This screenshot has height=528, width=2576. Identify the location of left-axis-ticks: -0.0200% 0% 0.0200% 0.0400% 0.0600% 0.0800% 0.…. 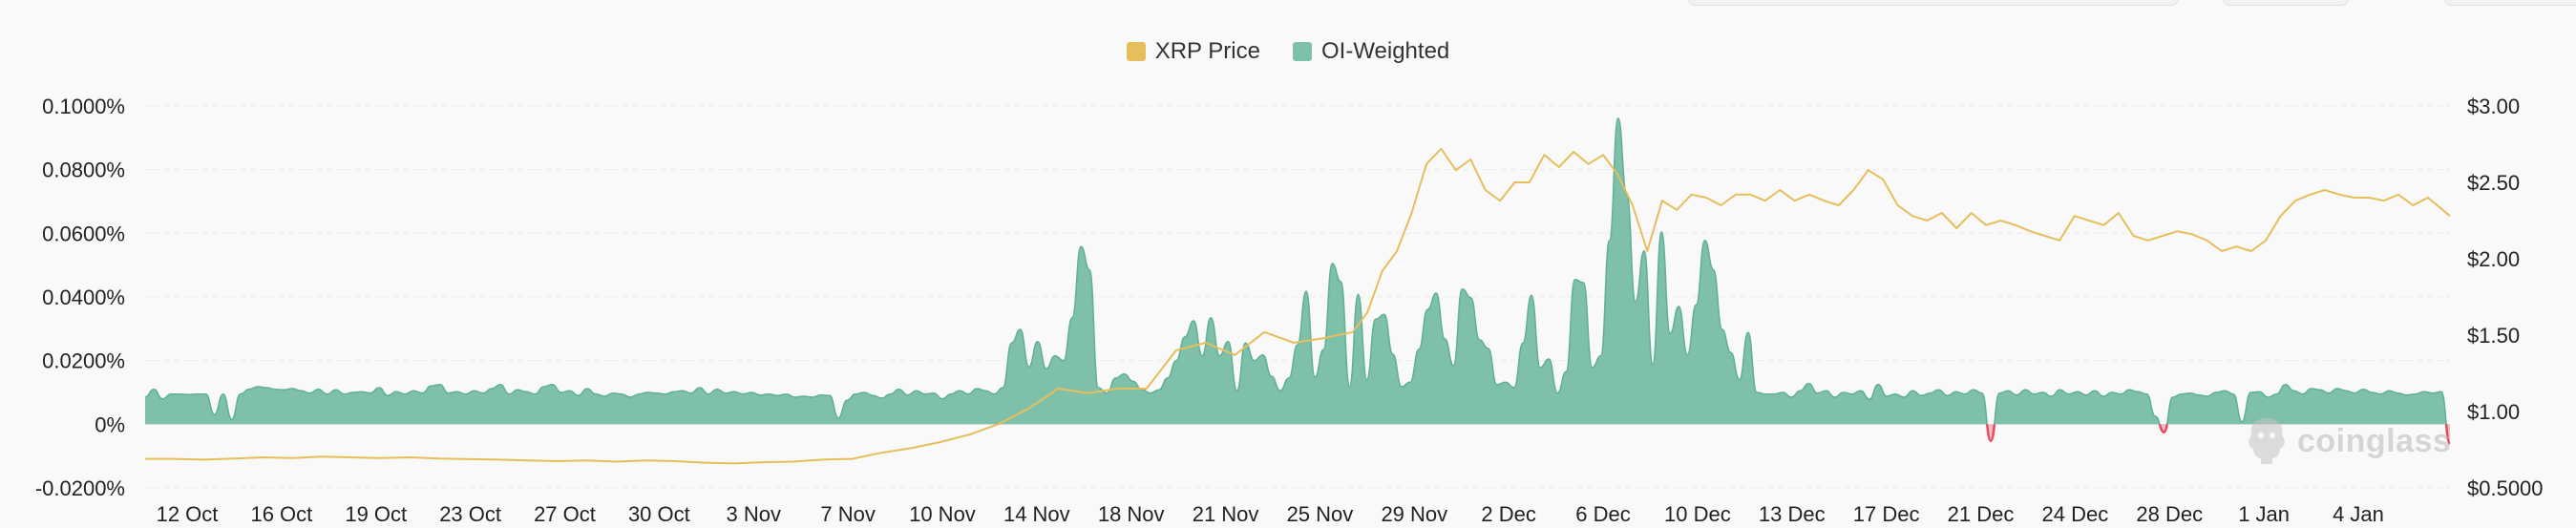
(80, 297).